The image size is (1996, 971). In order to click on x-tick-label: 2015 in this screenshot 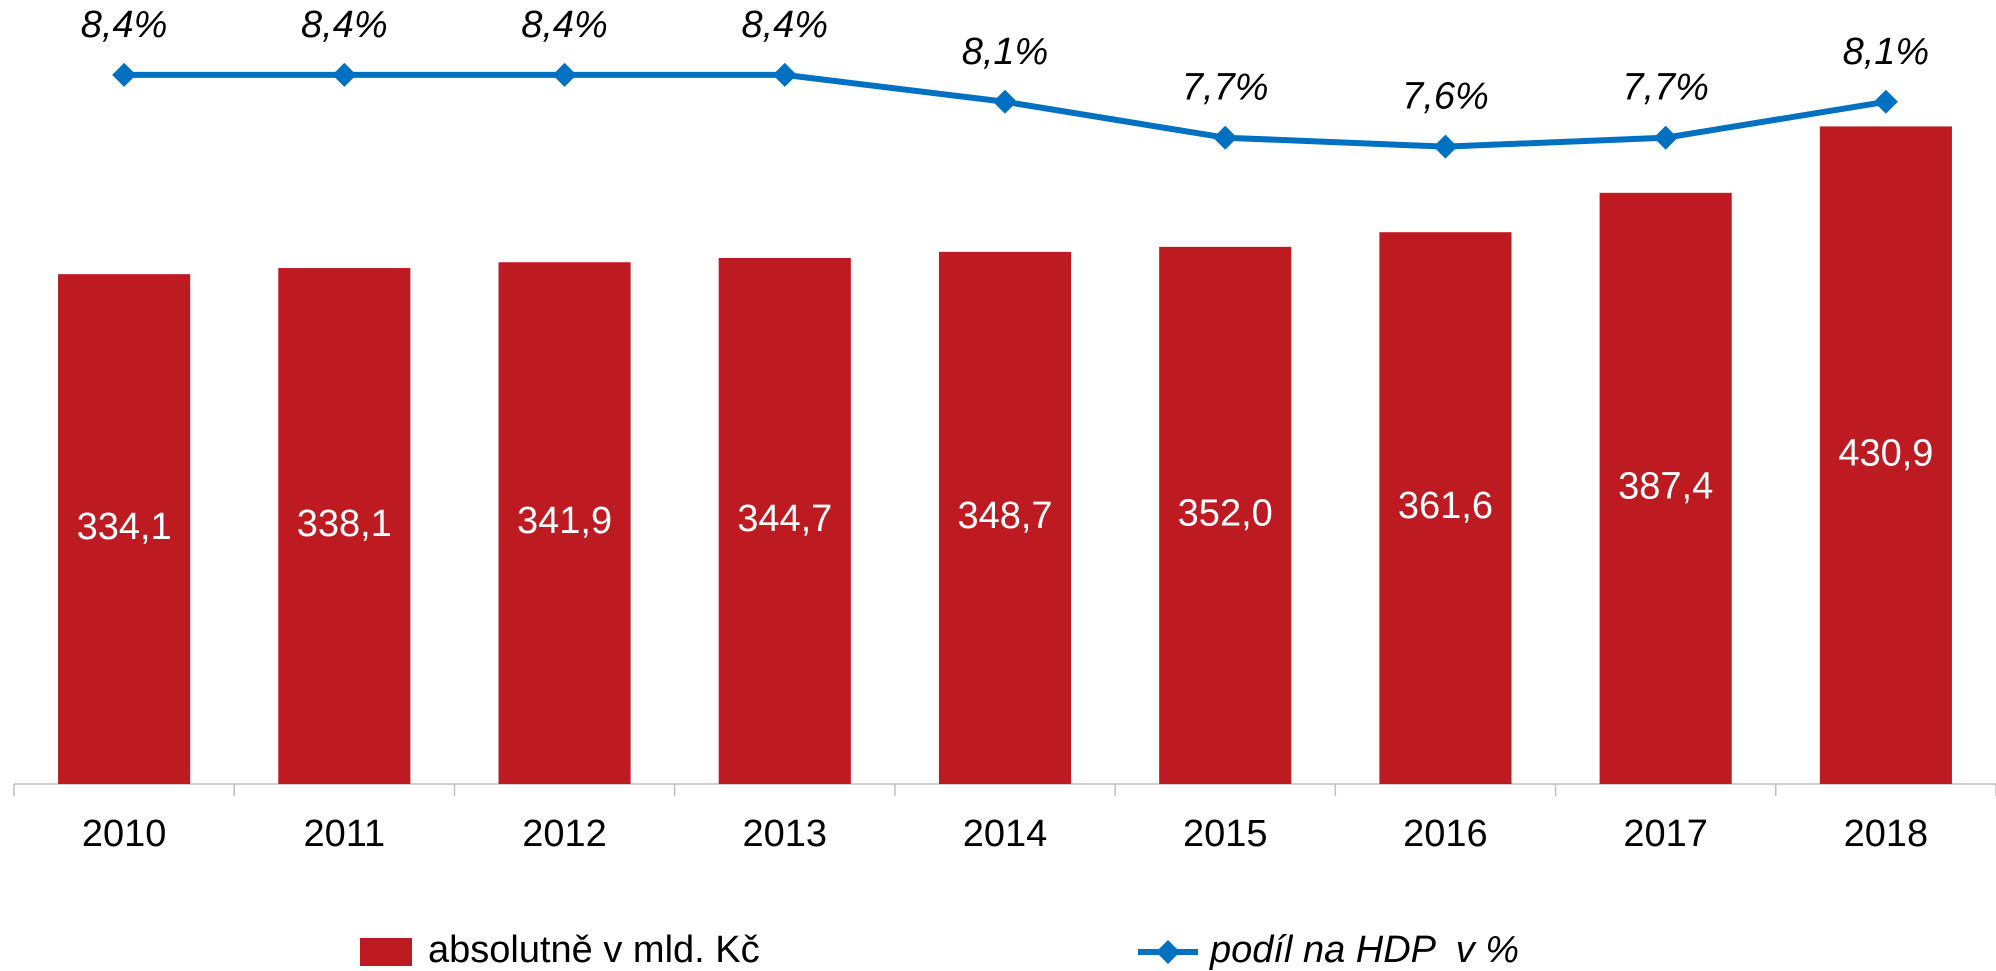, I will do `click(1225, 834)`.